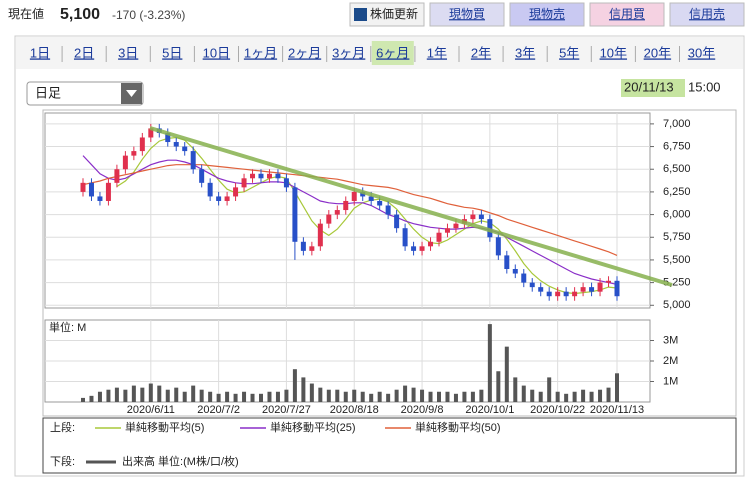 The image size is (749, 477). Describe the element at coordinates (677, 192) in the screenshot. I see `y-tick-label: 6,250` at that location.